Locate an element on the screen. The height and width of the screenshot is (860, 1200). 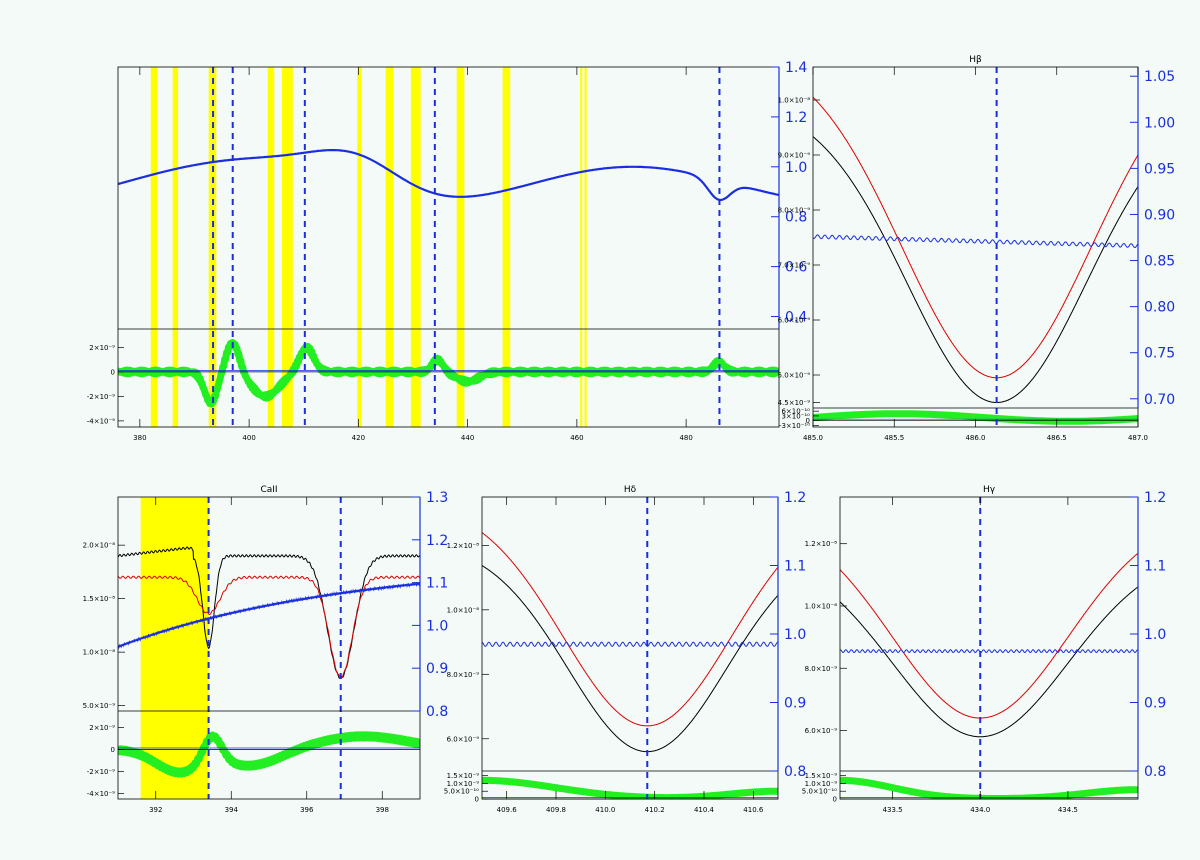
y-tick-label: 9.0×10⁻⁹ is located at coordinates (794, 156).